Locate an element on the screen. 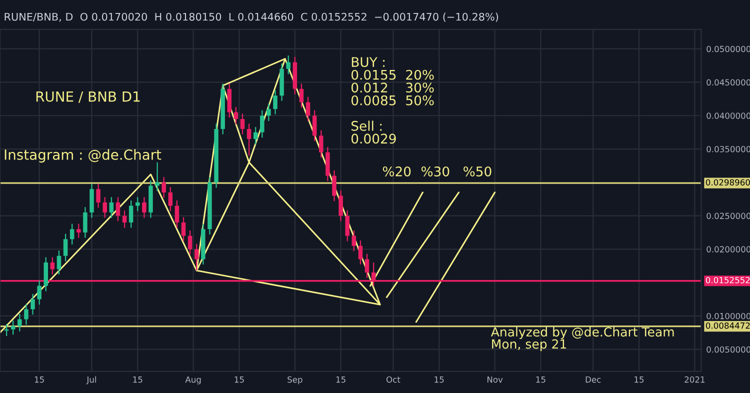 This screenshot has height=393, width=750. ref-line-label: 0.0084472 is located at coordinates (728, 325).